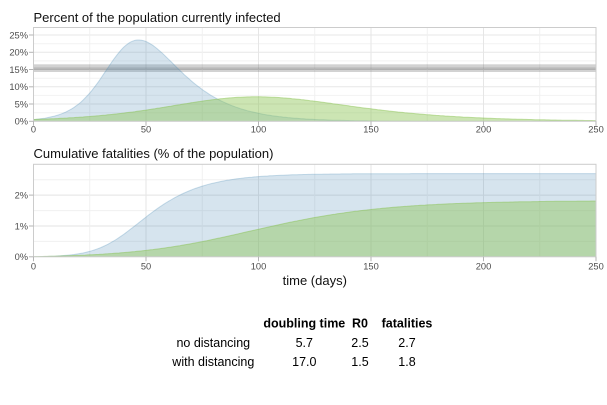  I want to click on svg-text: 10%, so click(18, 87).